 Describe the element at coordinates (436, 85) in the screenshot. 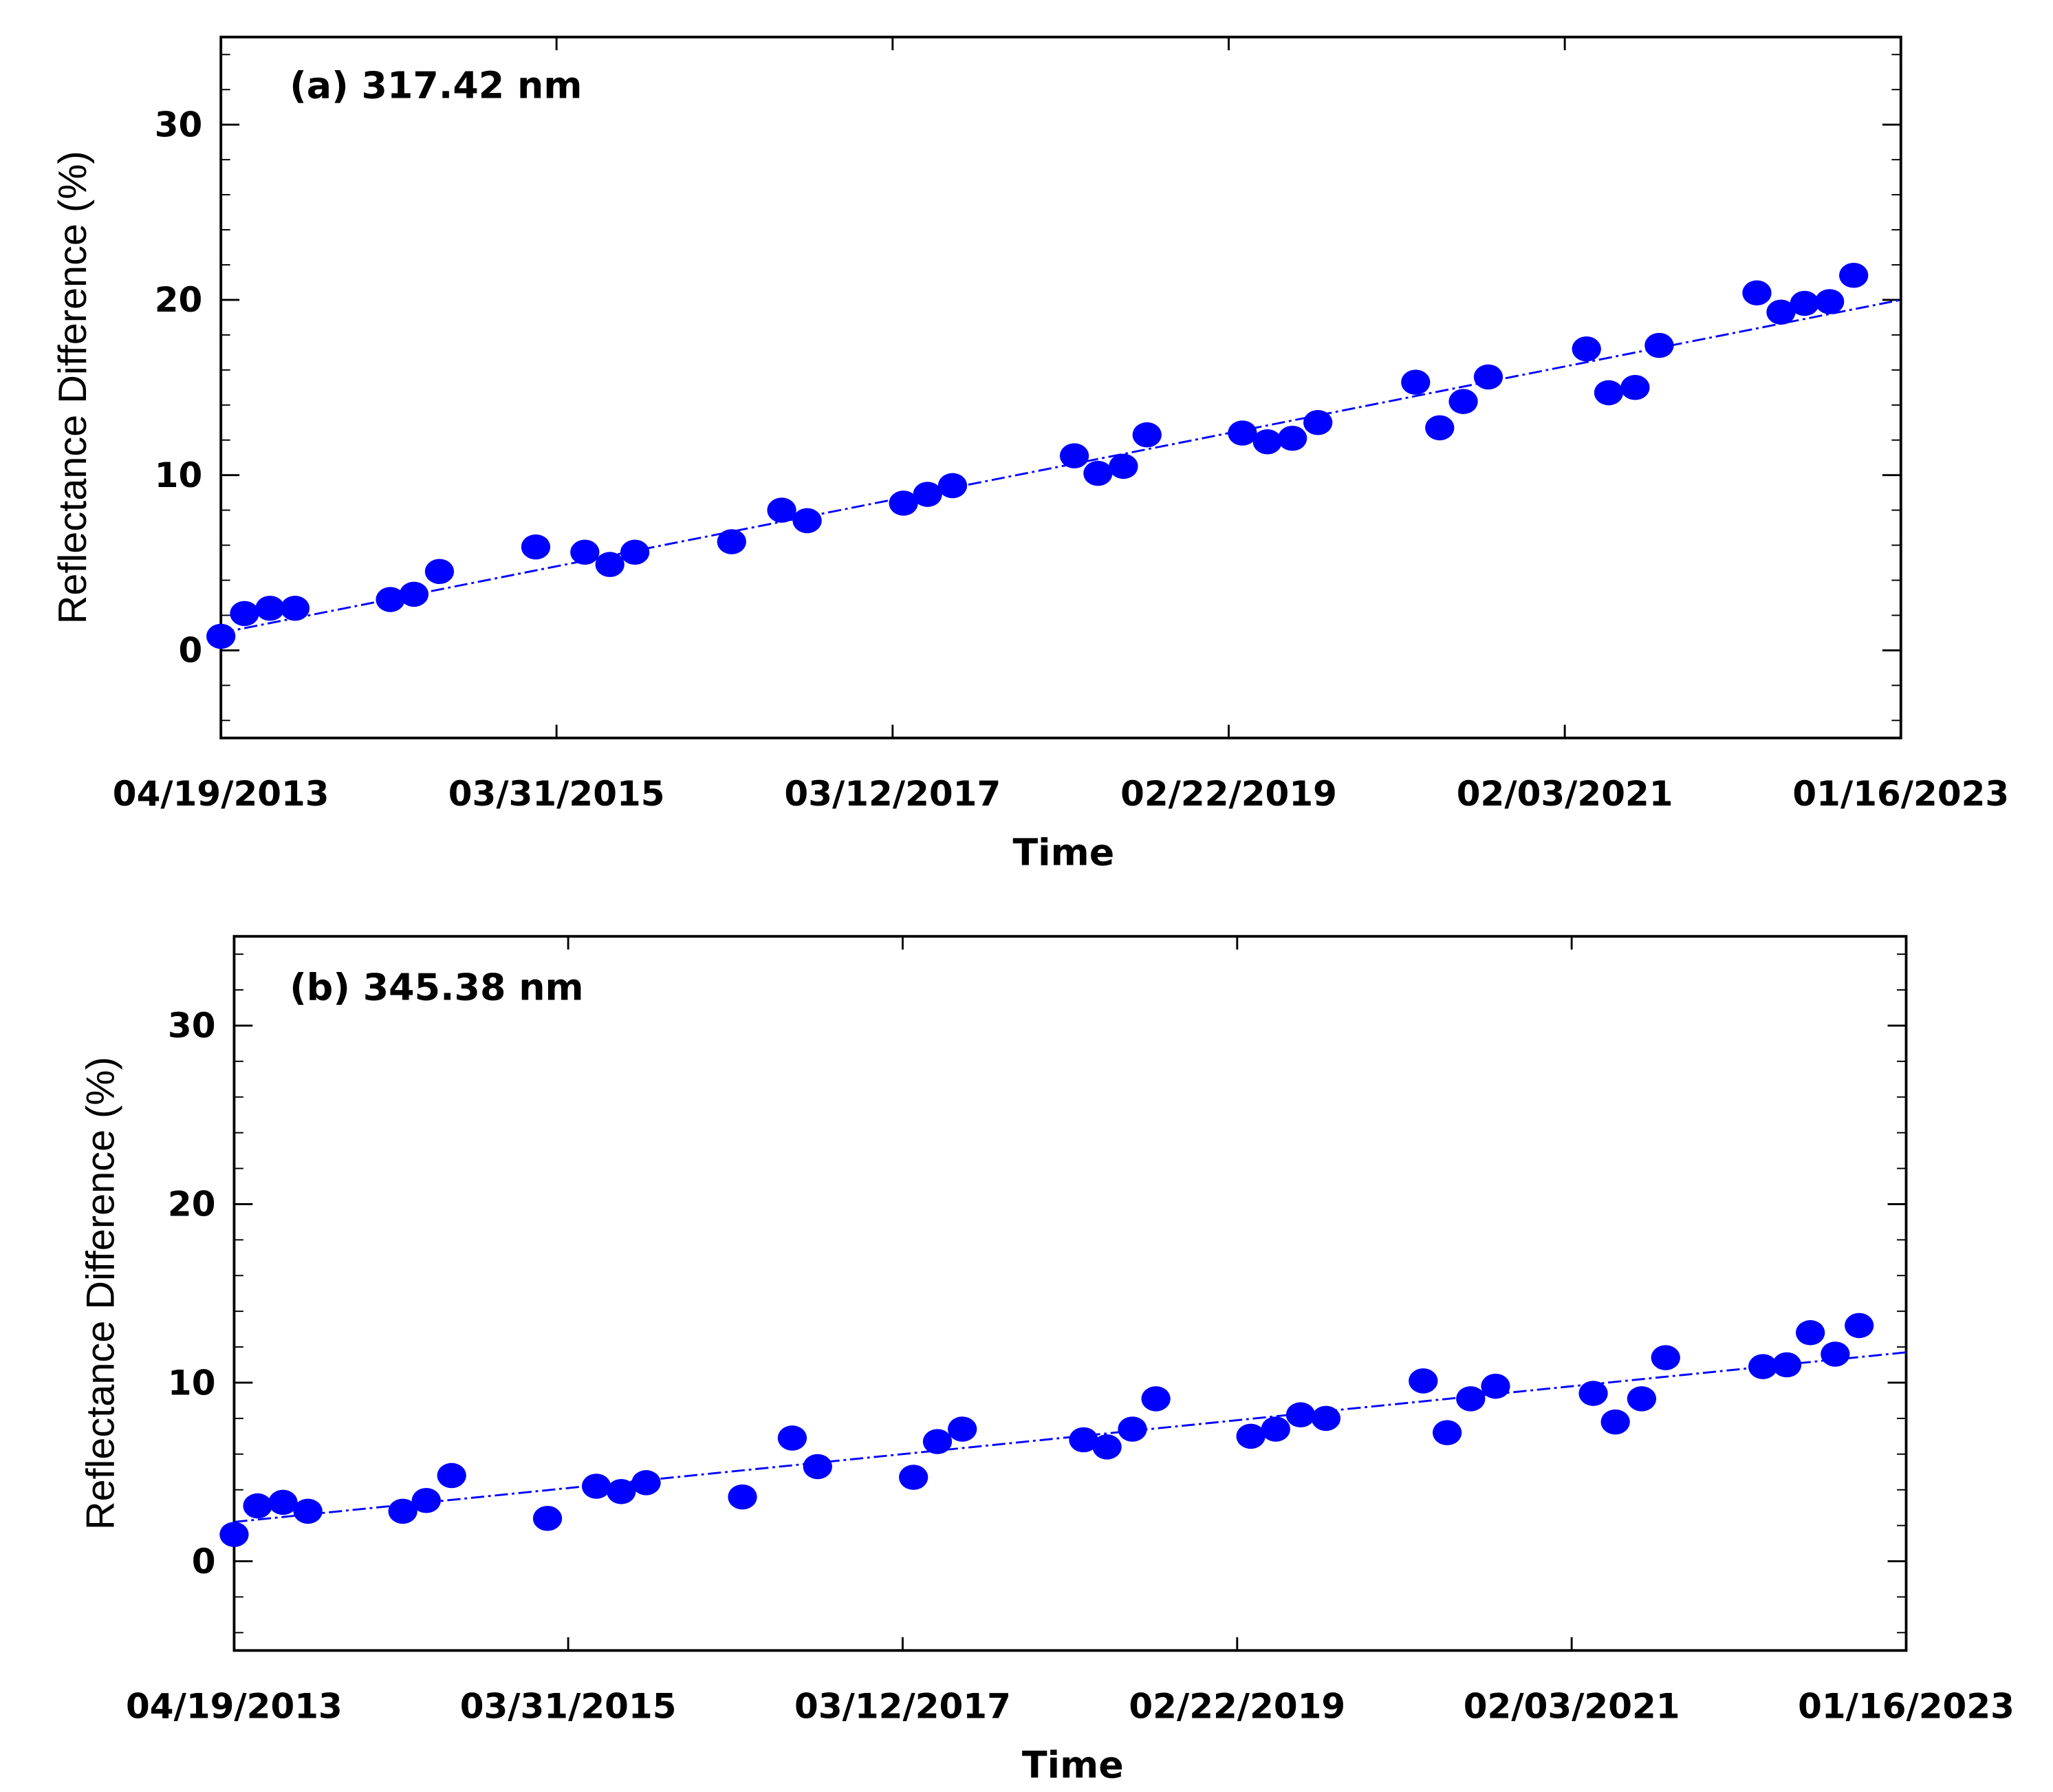

I see `chart-title: (a) 317.42 nm` at that location.